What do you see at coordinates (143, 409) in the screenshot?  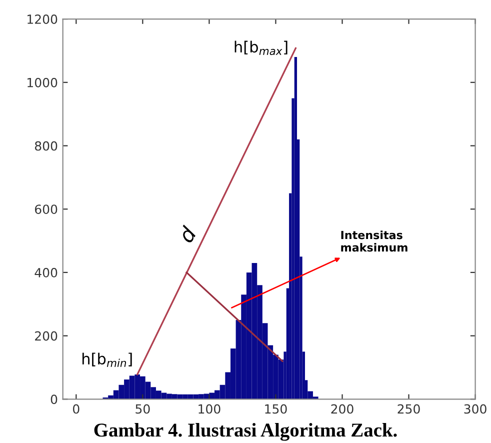 I see `x-tick-label: 50` at bounding box center [143, 409].